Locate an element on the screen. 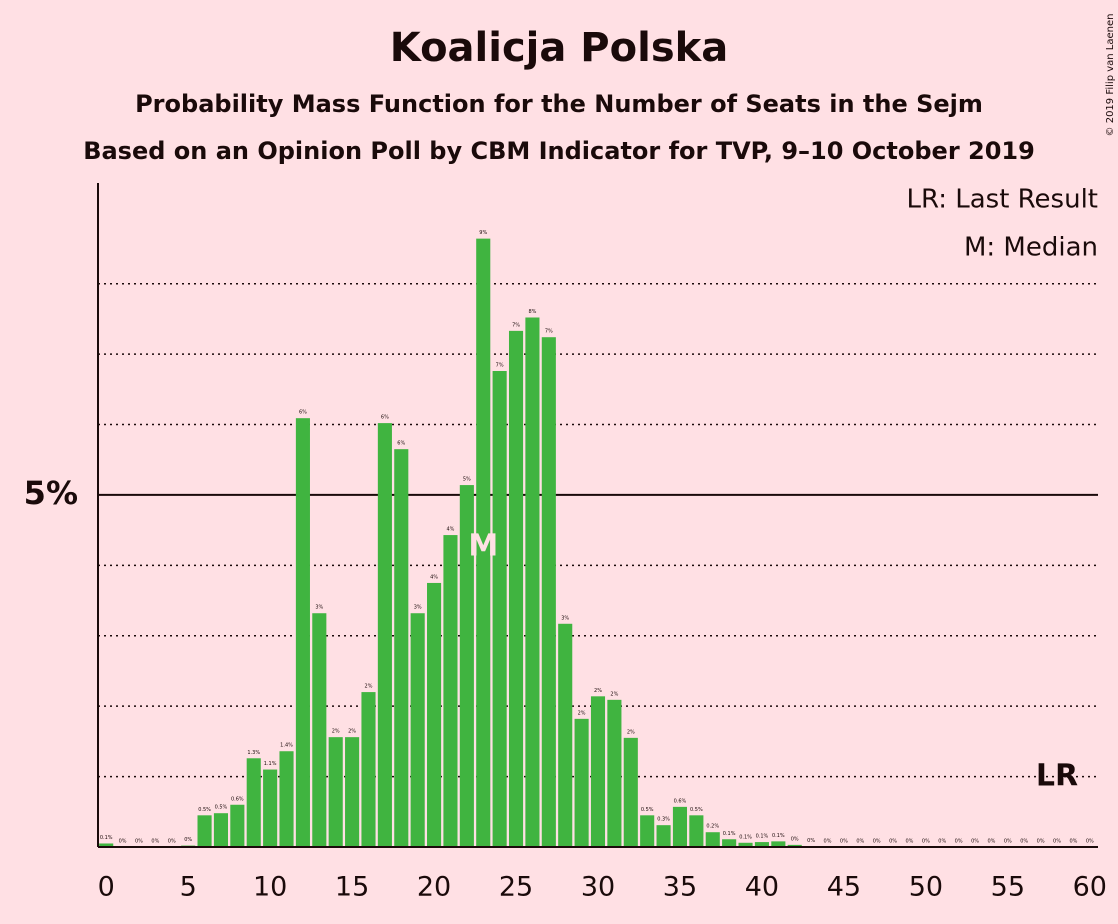 The height and width of the screenshot is (924, 1118). legend-entry: LR: Last Result is located at coordinates (1002, 200).